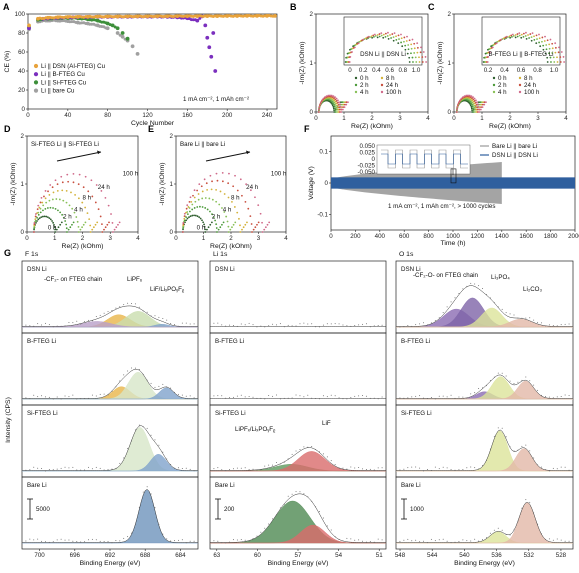 The height and width of the screenshot is (573, 579). I want to click on inset-x-tick-label: 0.2, so click(488, 70).